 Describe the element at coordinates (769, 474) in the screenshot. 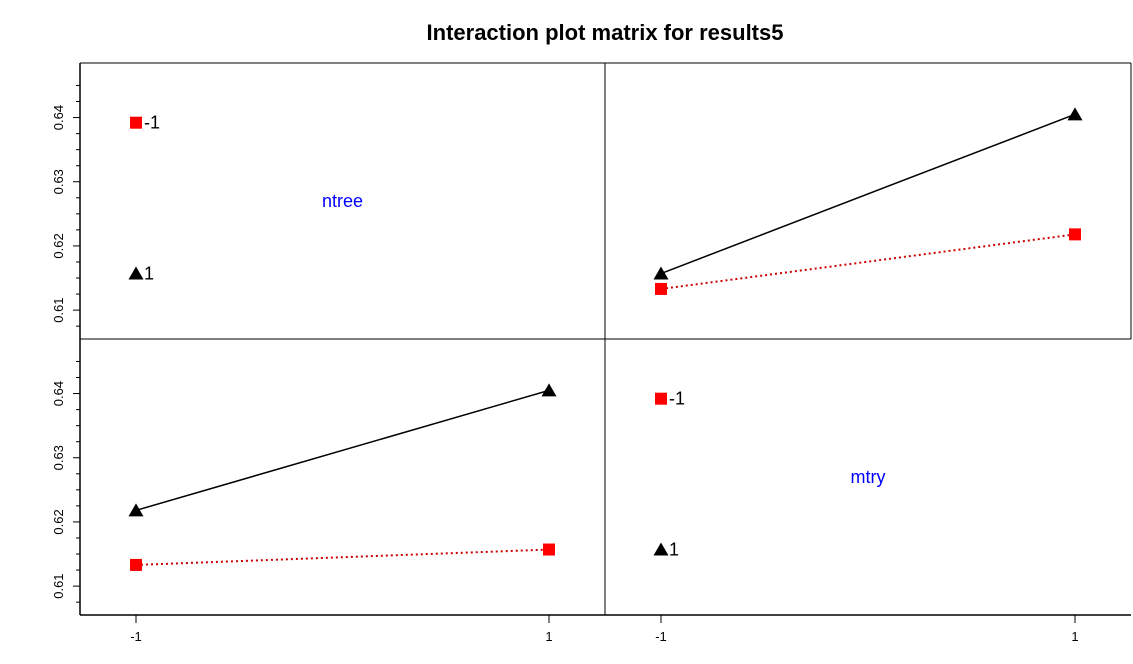

I see `panel-bottom-right: mtry -1 1` at that location.